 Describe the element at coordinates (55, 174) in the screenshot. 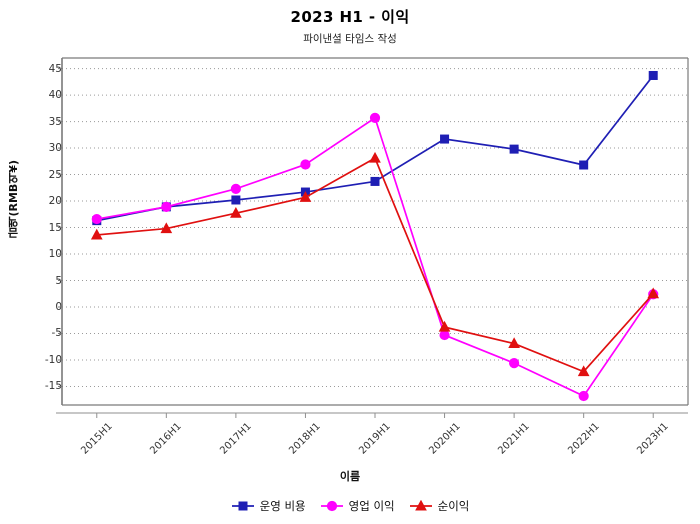

I see `y-tick-label: 25` at that location.